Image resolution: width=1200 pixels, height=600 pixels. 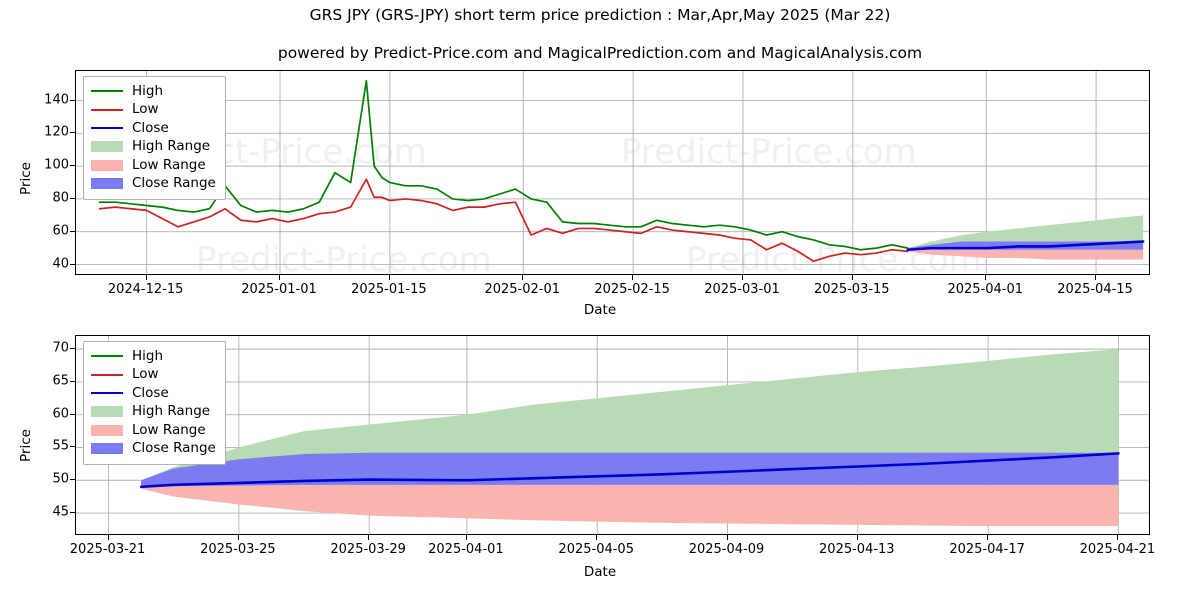 What do you see at coordinates (596, 549) in the screenshot?
I see `detail-x-tick: 2025-04-05` at bounding box center [596, 549].